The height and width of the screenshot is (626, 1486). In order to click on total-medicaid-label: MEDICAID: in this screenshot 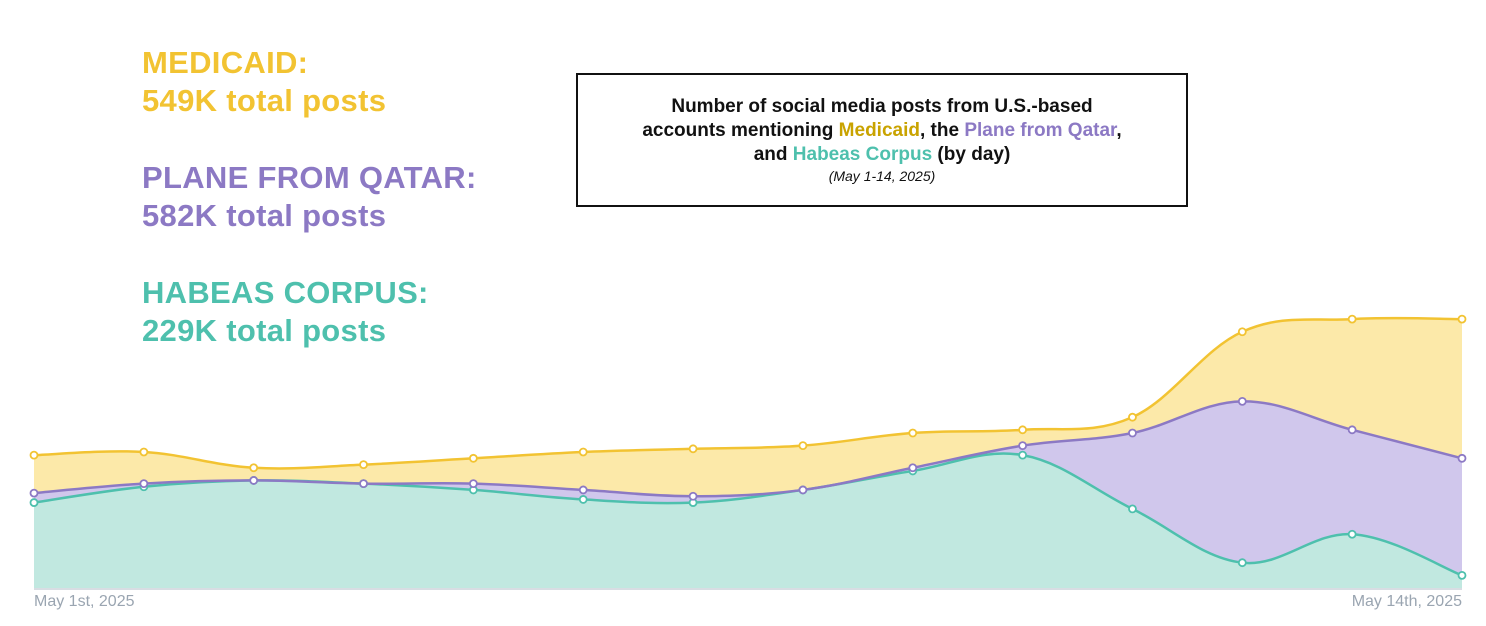, I will do `click(225, 62)`.